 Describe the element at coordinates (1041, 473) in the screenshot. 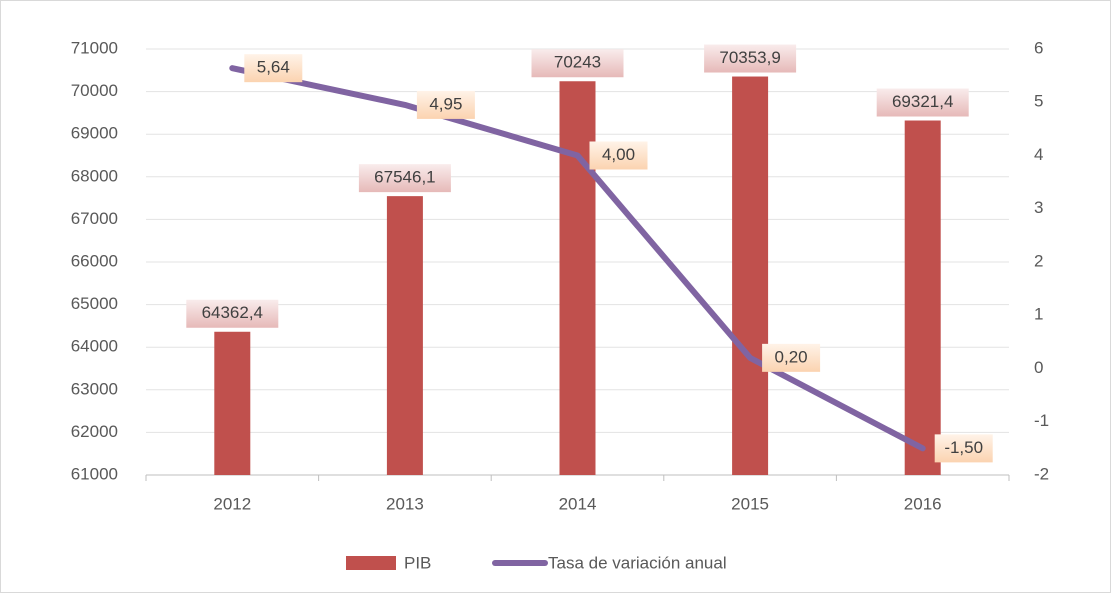

I see `y2-tick-label: -2` at that location.